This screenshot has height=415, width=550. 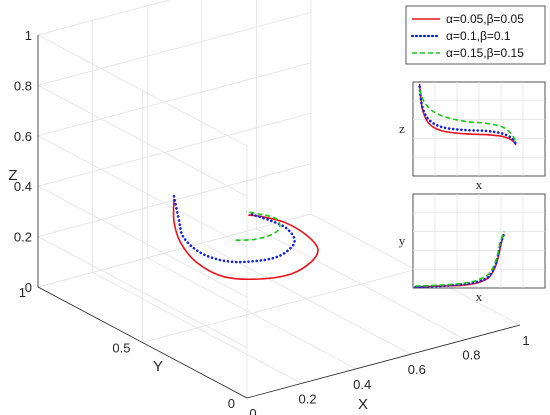 I want to click on legend: α=0.05,β=0.05 α=0.1,β=0.1 α=0.15,β=0.15, so click(x=475, y=35).